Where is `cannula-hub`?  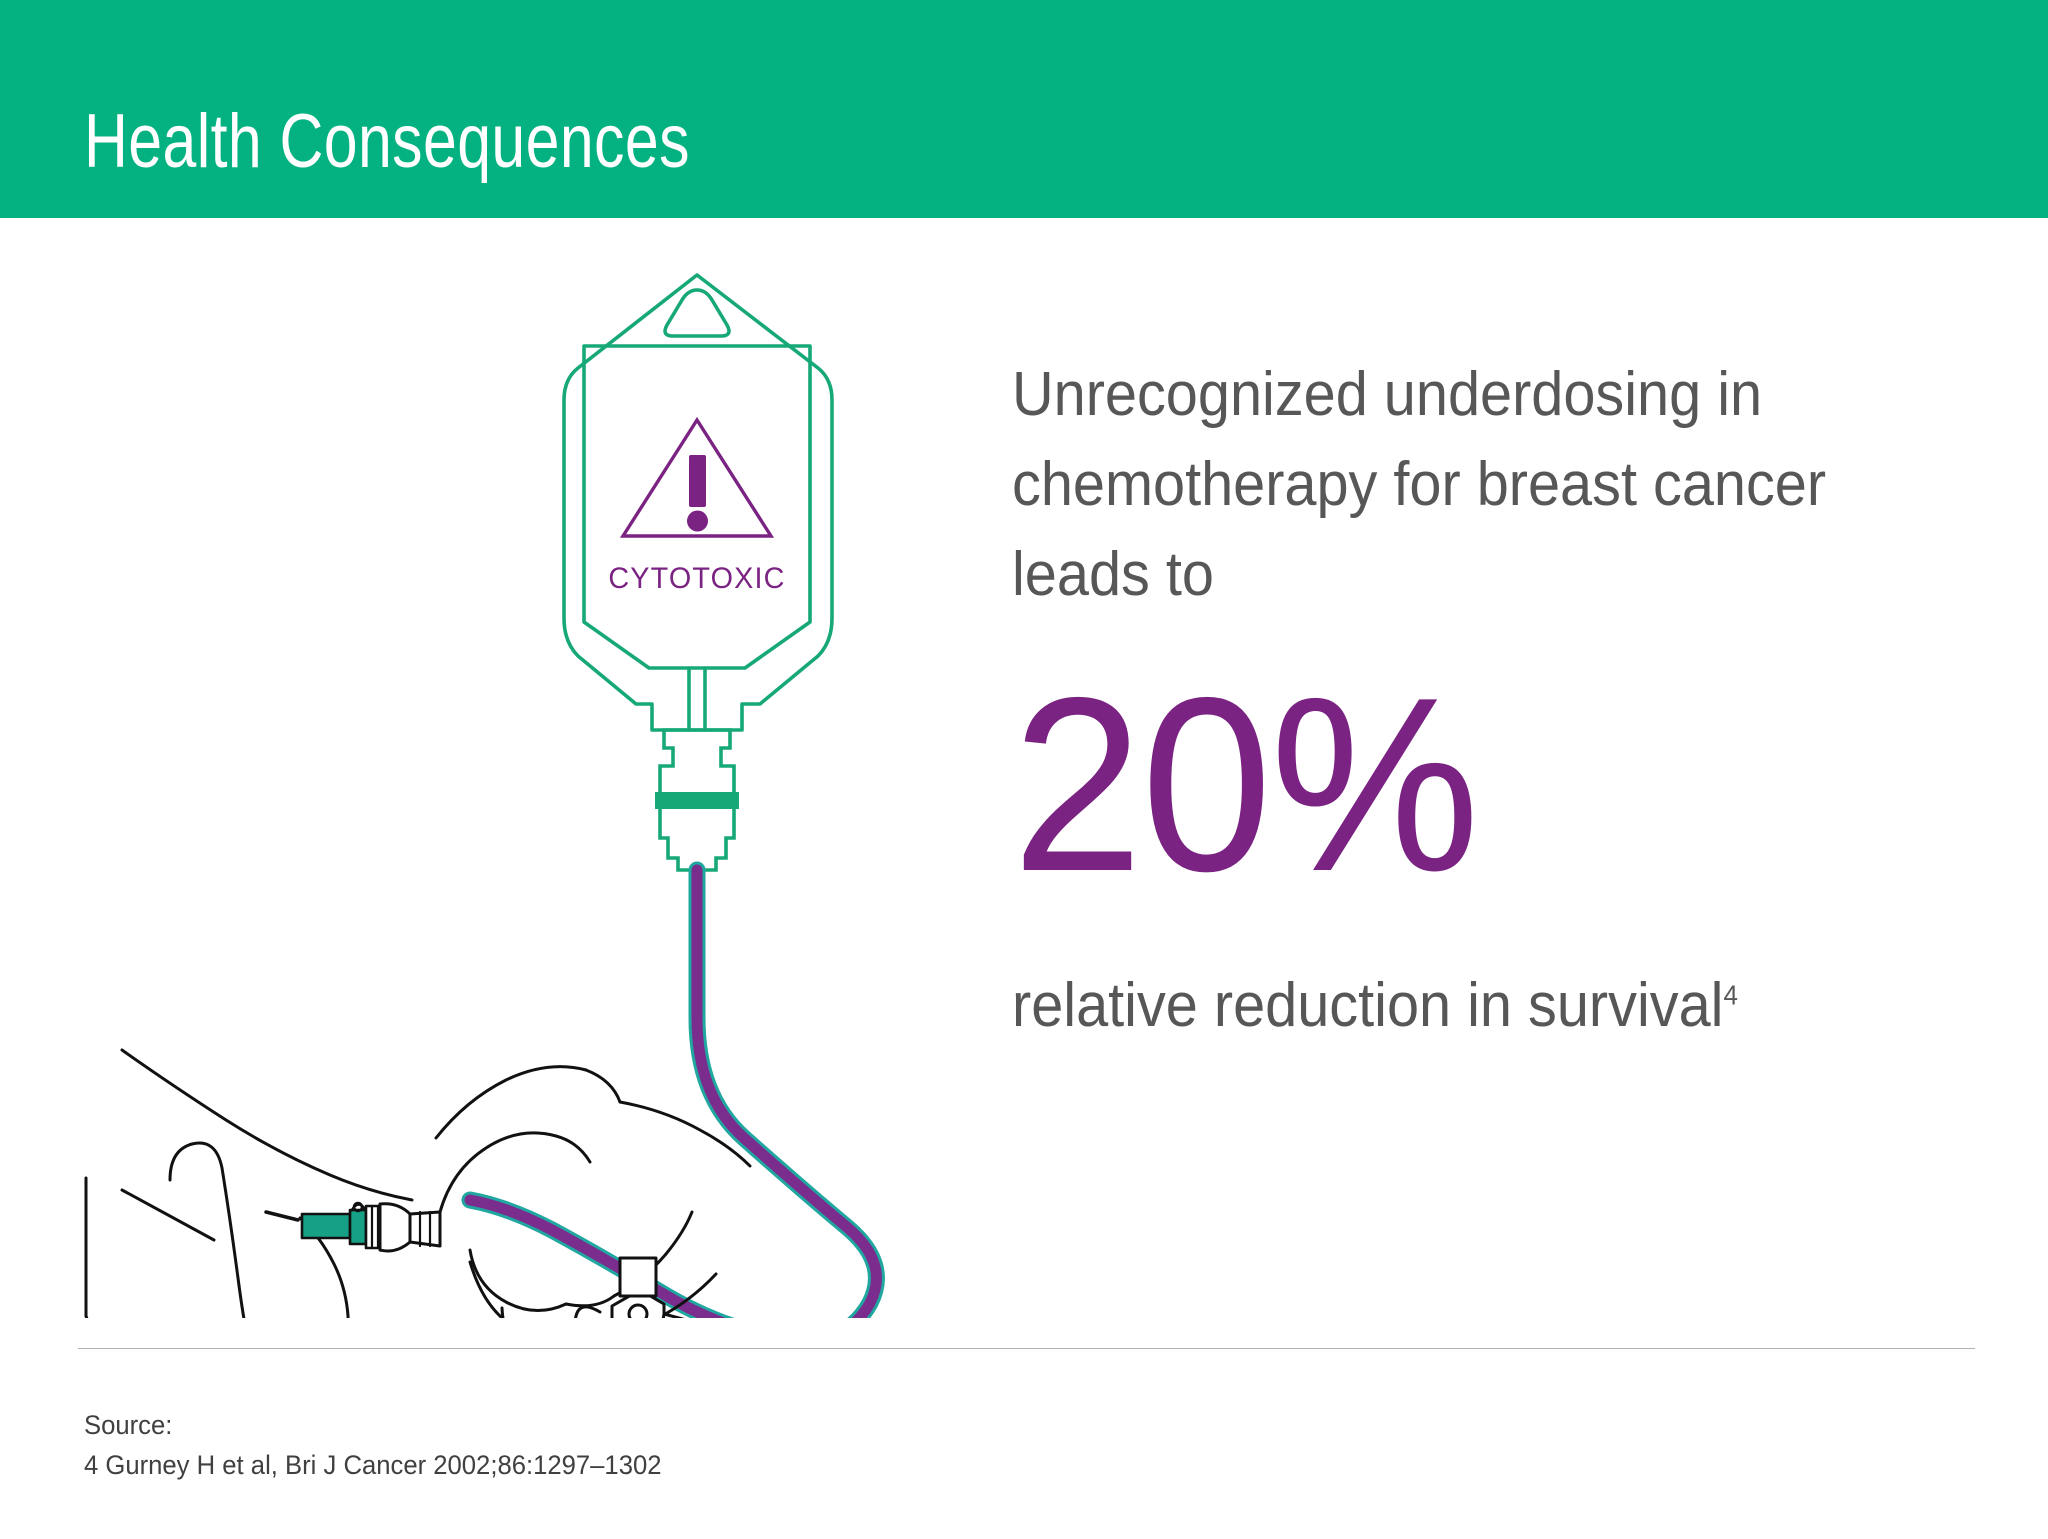
cannula-hub is located at coordinates (323, 1225).